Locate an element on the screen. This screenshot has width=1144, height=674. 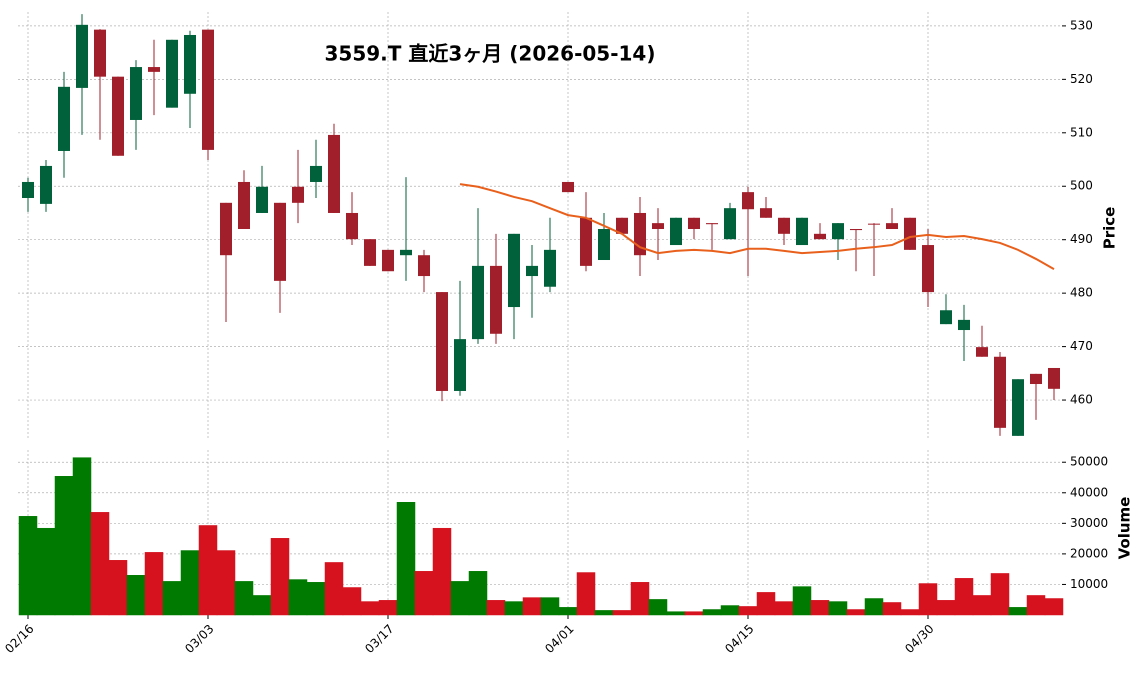
chart-title: 3559.T 直近3ヶ月 (2026-05-14) is located at coordinates (490, 54).